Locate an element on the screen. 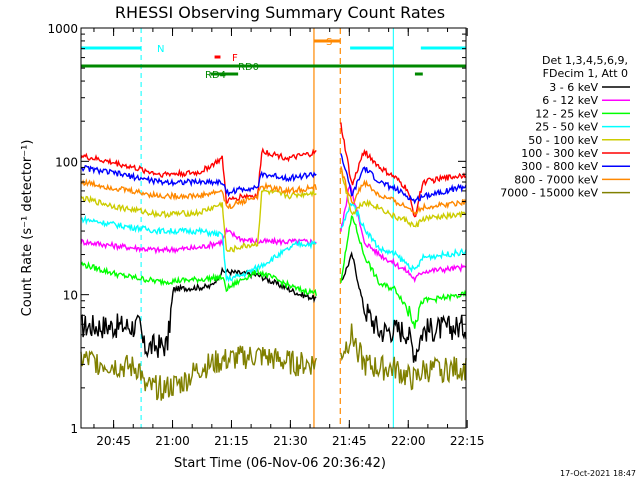 This screenshot has width=640, height=485. legend-entry-label: 100 - 300 keV is located at coordinates (559, 153).